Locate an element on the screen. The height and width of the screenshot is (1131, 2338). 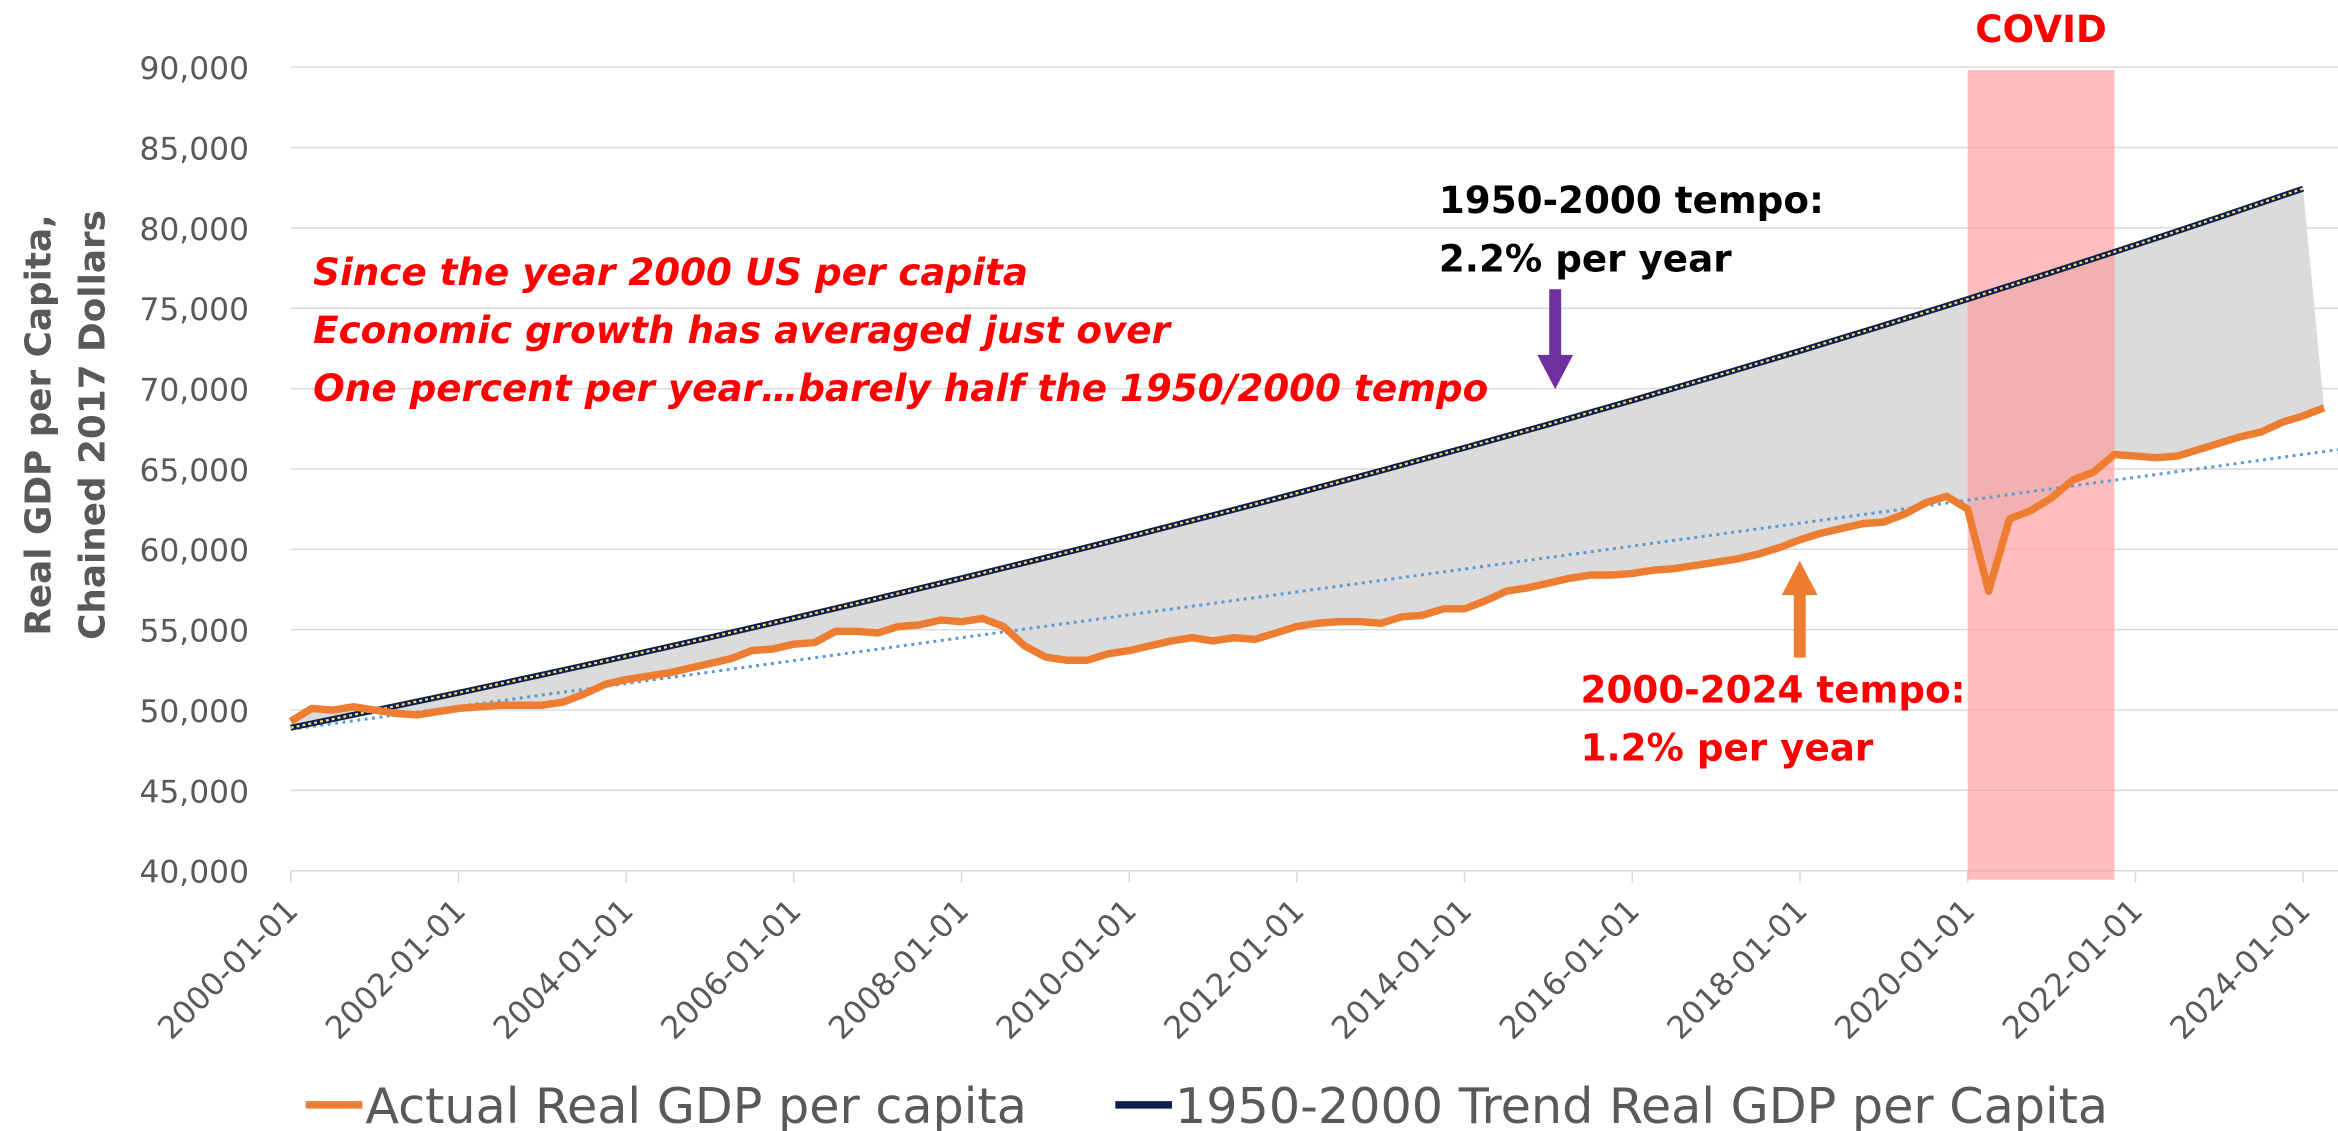
annotation: 2000-2024 tempo: is located at coordinates (1773, 689).